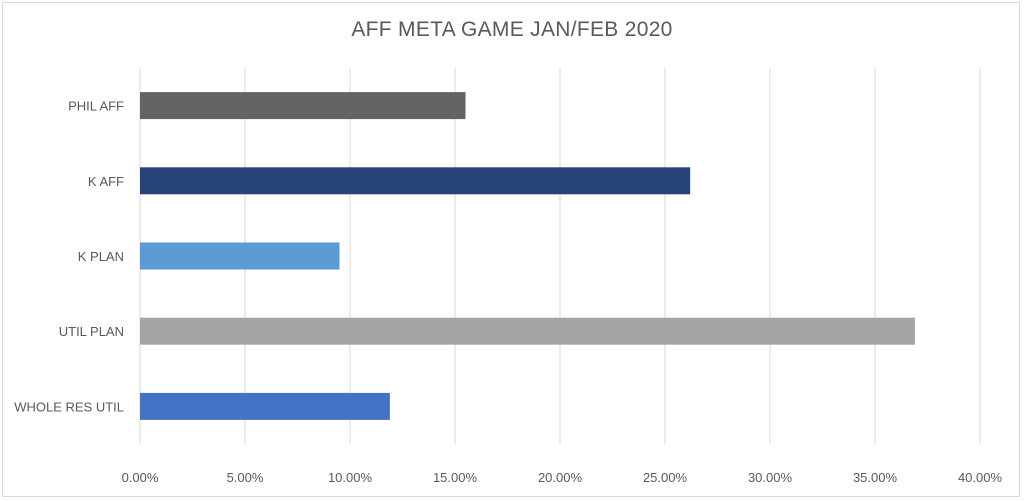 The height and width of the screenshot is (501, 1024). I want to click on x-tick-label: 10.00%, so click(350, 477).